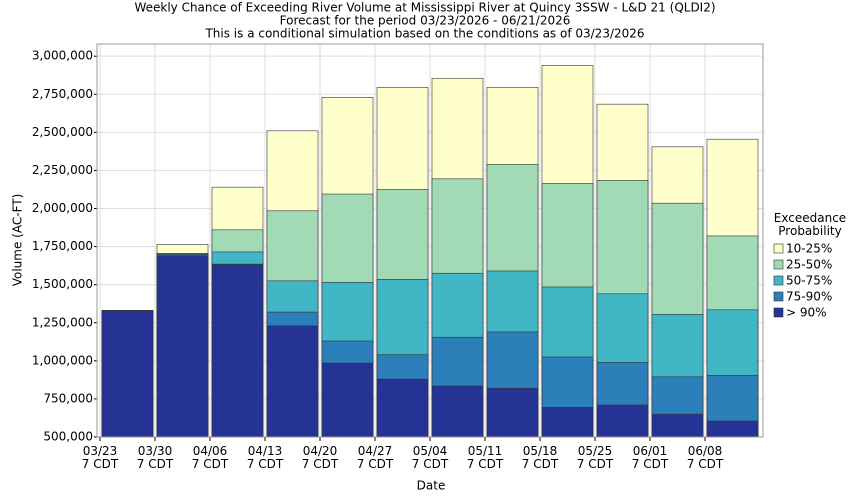 This screenshot has width=850, height=500. Describe the element at coordinates (62, 208) in the screenshot. I see `y-tick-label: 2,000,000` at that location.